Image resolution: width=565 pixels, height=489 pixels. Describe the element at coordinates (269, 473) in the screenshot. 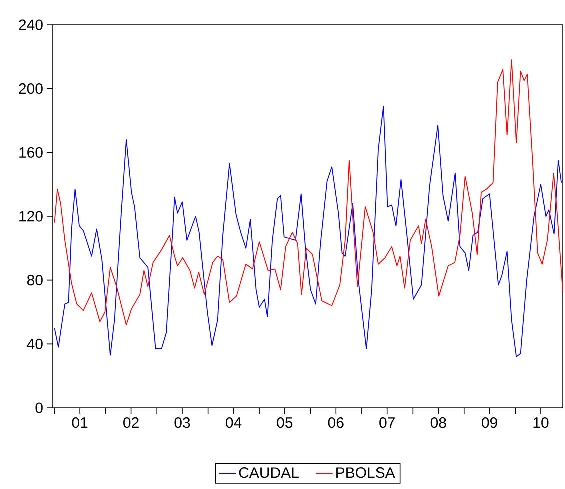

I see `legend-label: CAUDAL` at that location.